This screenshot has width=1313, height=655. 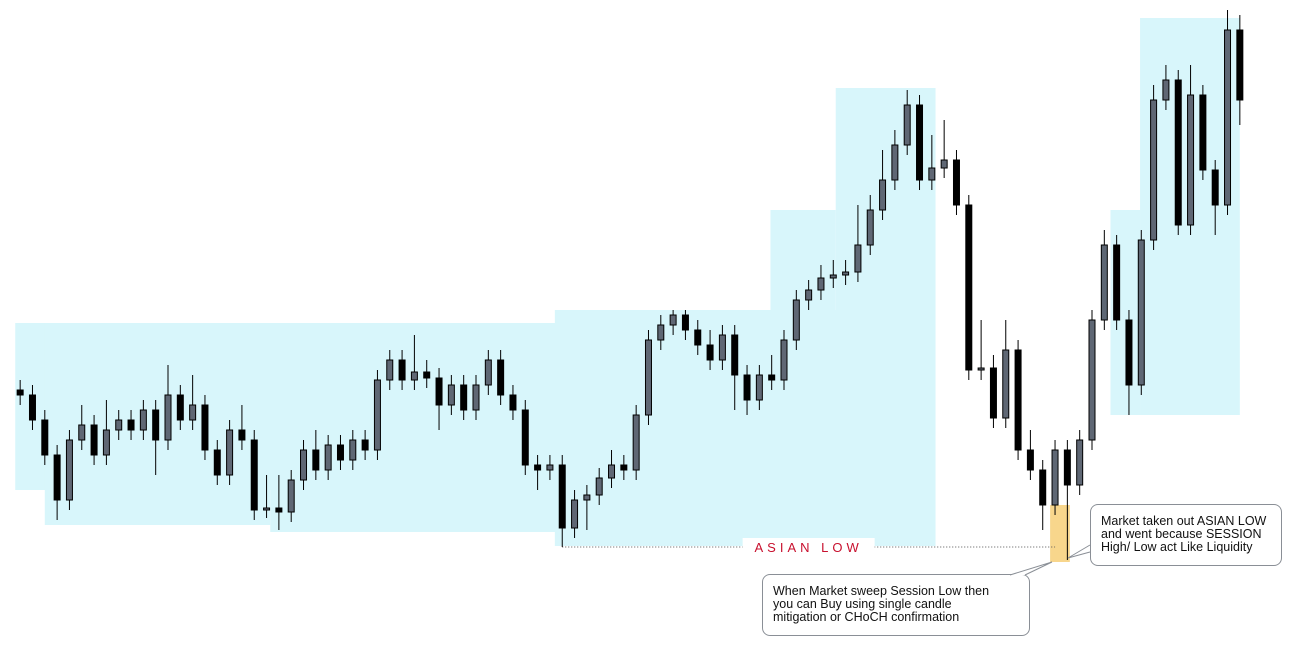 I want to click on level-label: ASIAN LOW, so click(x=809, y=547).